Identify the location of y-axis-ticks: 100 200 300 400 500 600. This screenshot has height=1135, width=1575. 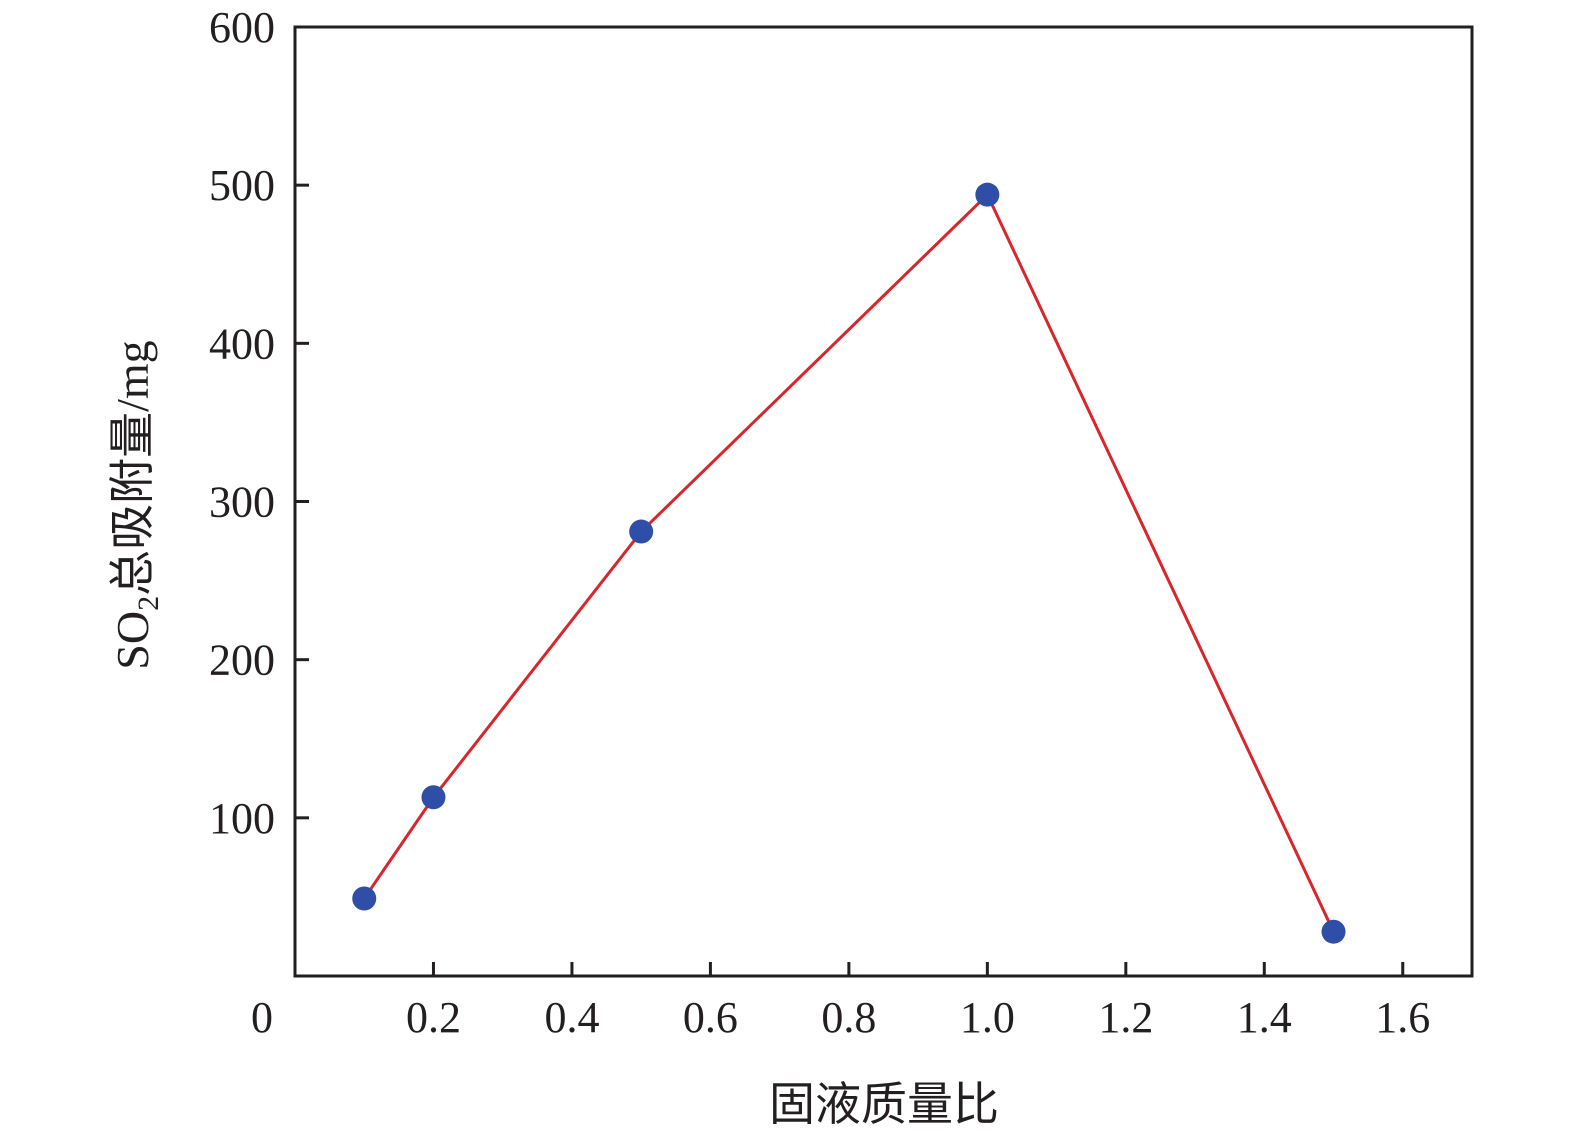
(259, 423).